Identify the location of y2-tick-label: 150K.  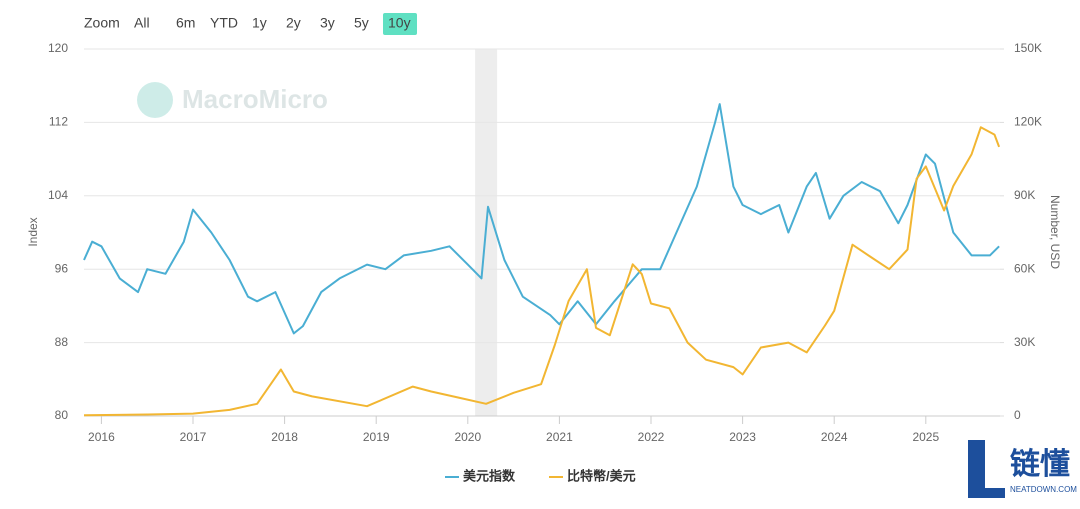
(1028, 48).